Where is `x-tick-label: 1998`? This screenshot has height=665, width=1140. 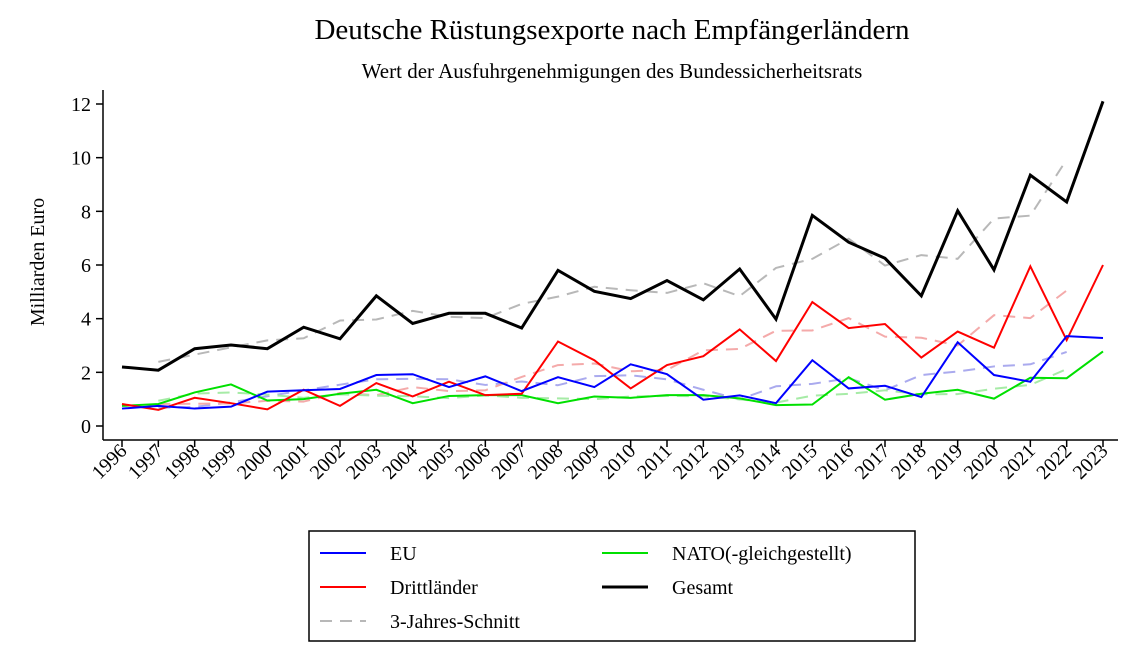 x-tick-label: 1998 is located at coordinates (182, 462).